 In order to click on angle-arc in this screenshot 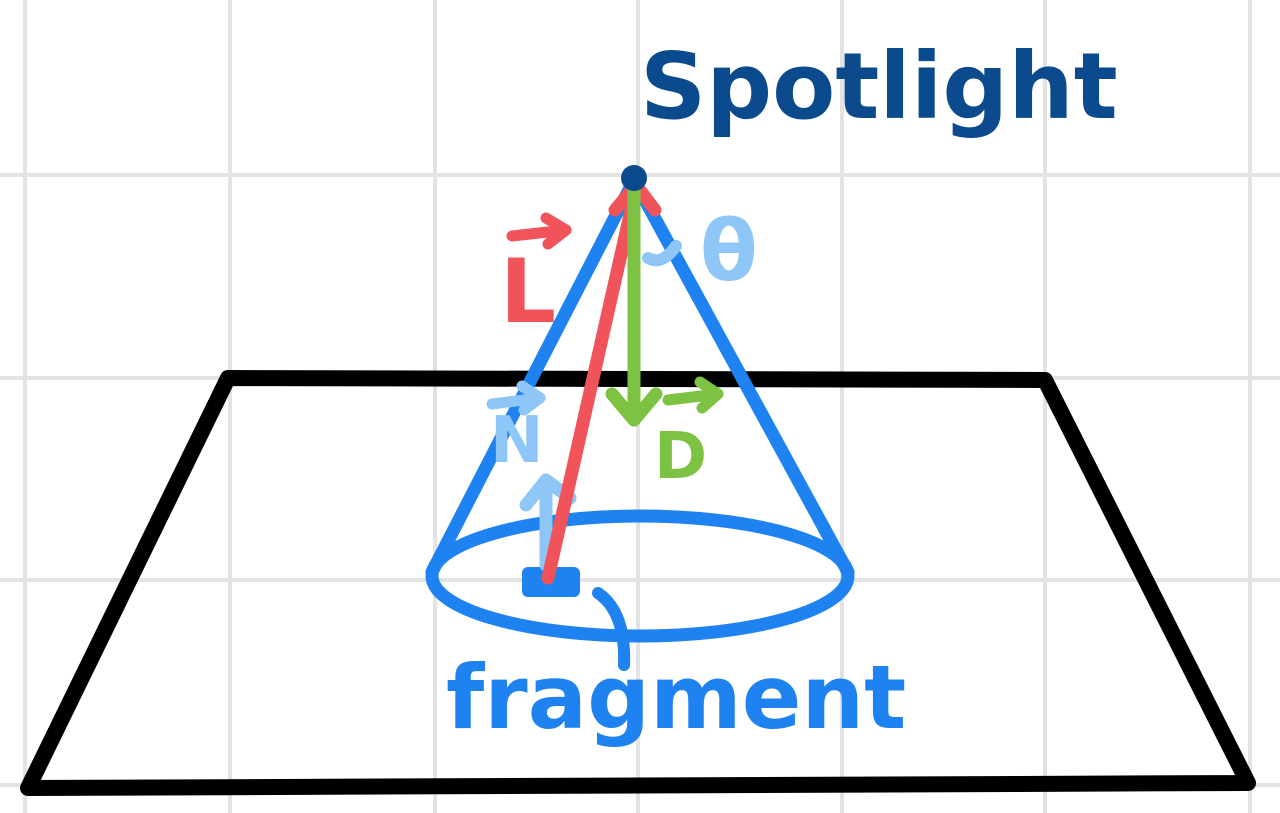, I will do `click(662, 253)`.